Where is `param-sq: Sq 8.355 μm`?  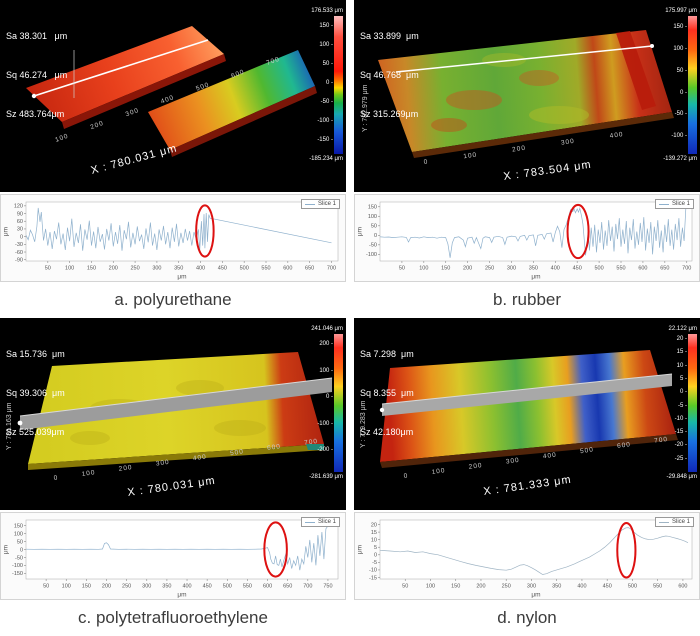 param-sq: Sq 8.355 μm is located at coordinates (387, 393).